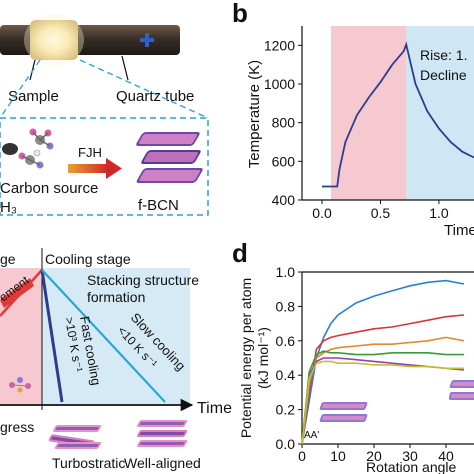  What do you see at coordinates (279, 84) in the screenshot?
I see `b-y-tick-label: 1000` at bounding box center [279, 84].